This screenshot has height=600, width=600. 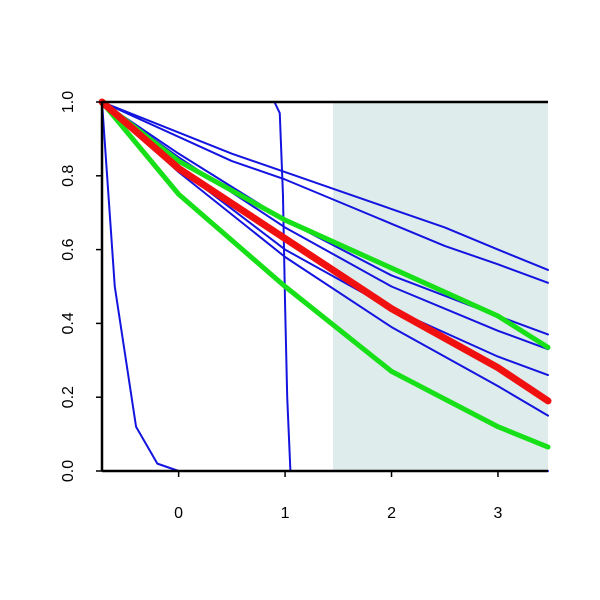 I want to click on x-tick-label: 2, so click(x=391, y=513).